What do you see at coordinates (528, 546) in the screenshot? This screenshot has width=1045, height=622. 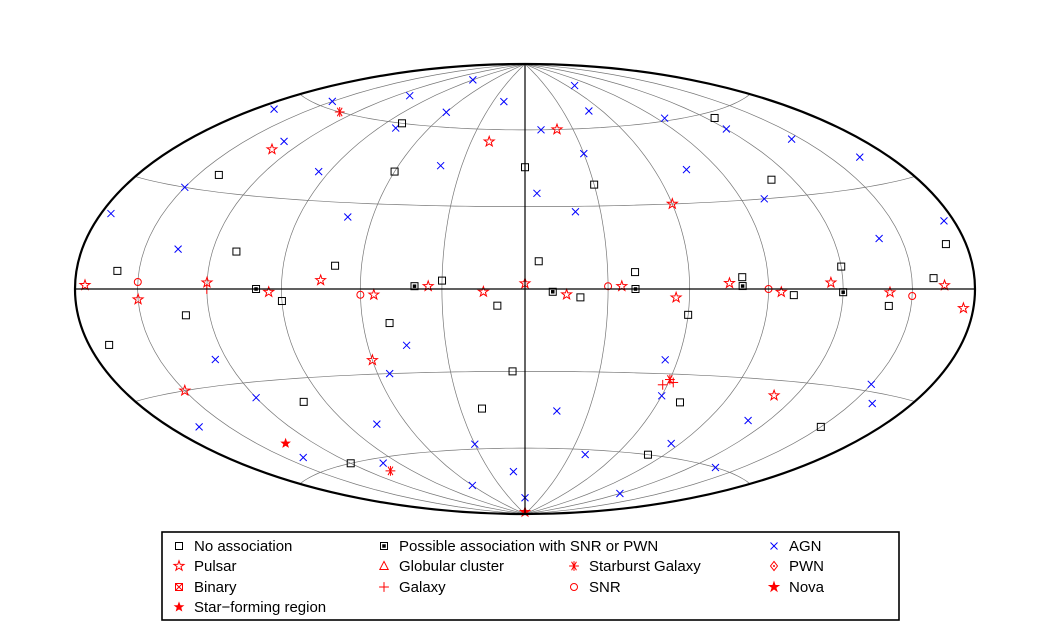 I see `legend-label-possible: Possible association with SNR or PWN` at bounding box center [528, 546].